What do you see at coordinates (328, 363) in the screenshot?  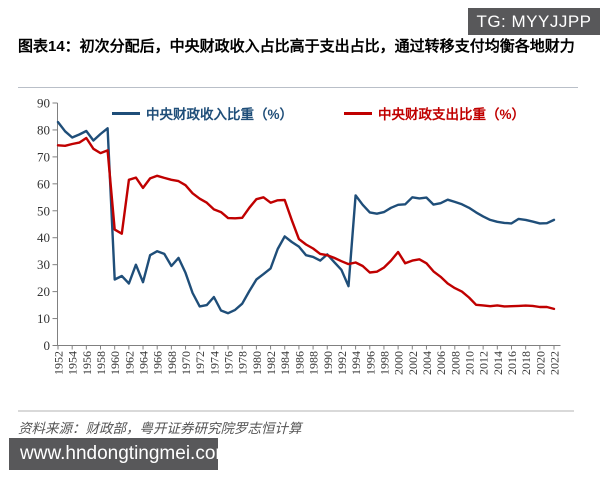 I see `x-tick-label: 1990` at bounding box center [328, 363].